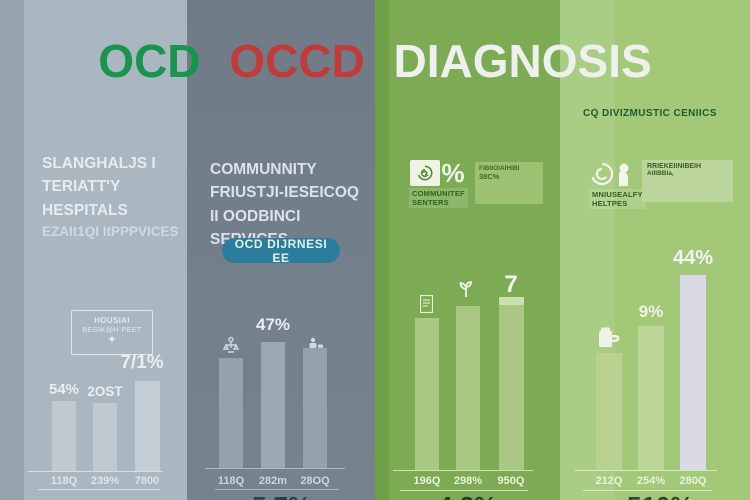  Describe the element at coordinates (646, 470) in the screenshot. I see `col4-axis-line` at that location.